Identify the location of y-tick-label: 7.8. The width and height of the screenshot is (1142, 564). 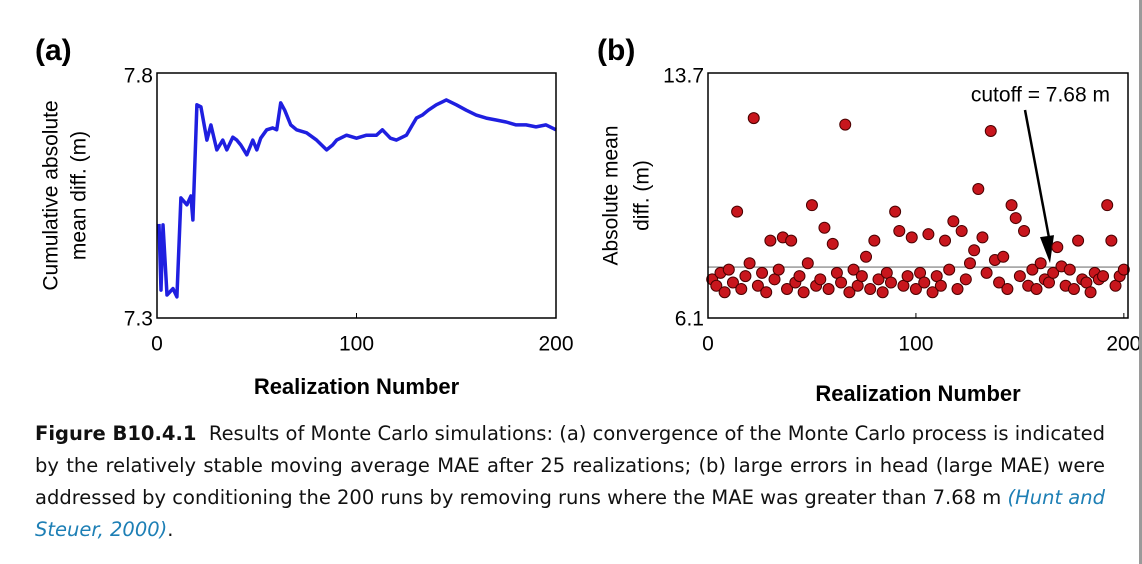
(138, 76).